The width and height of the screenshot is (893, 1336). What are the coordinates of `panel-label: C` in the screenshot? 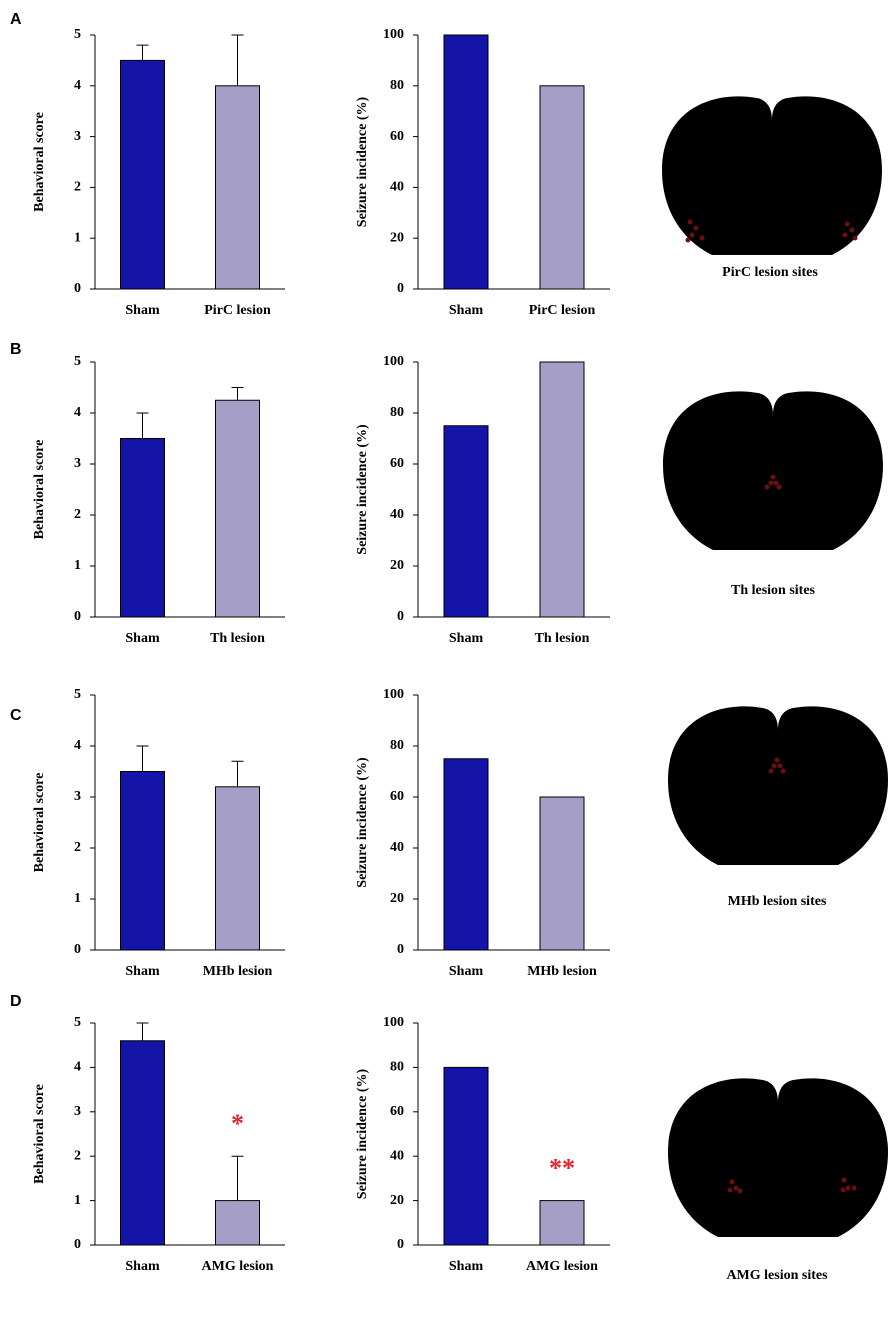 It's located at (16, 715).